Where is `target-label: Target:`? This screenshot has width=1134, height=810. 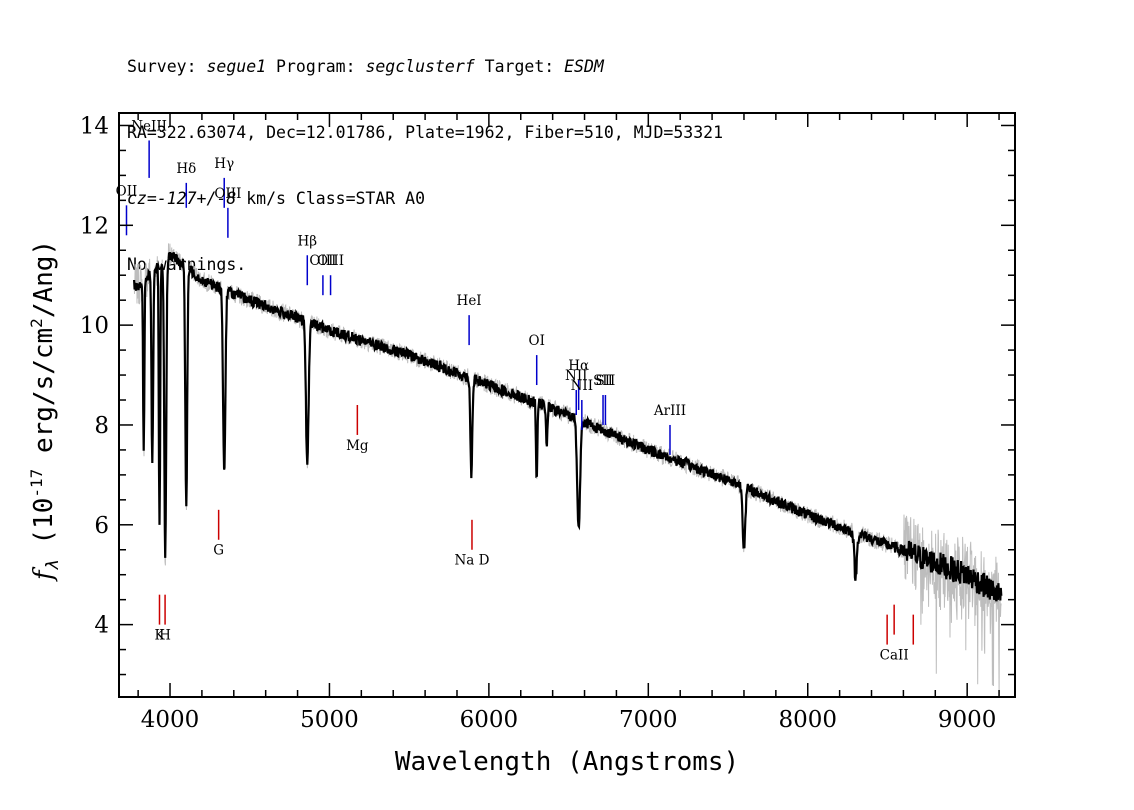
target-label: Target: is located at coordinates (519, 66).